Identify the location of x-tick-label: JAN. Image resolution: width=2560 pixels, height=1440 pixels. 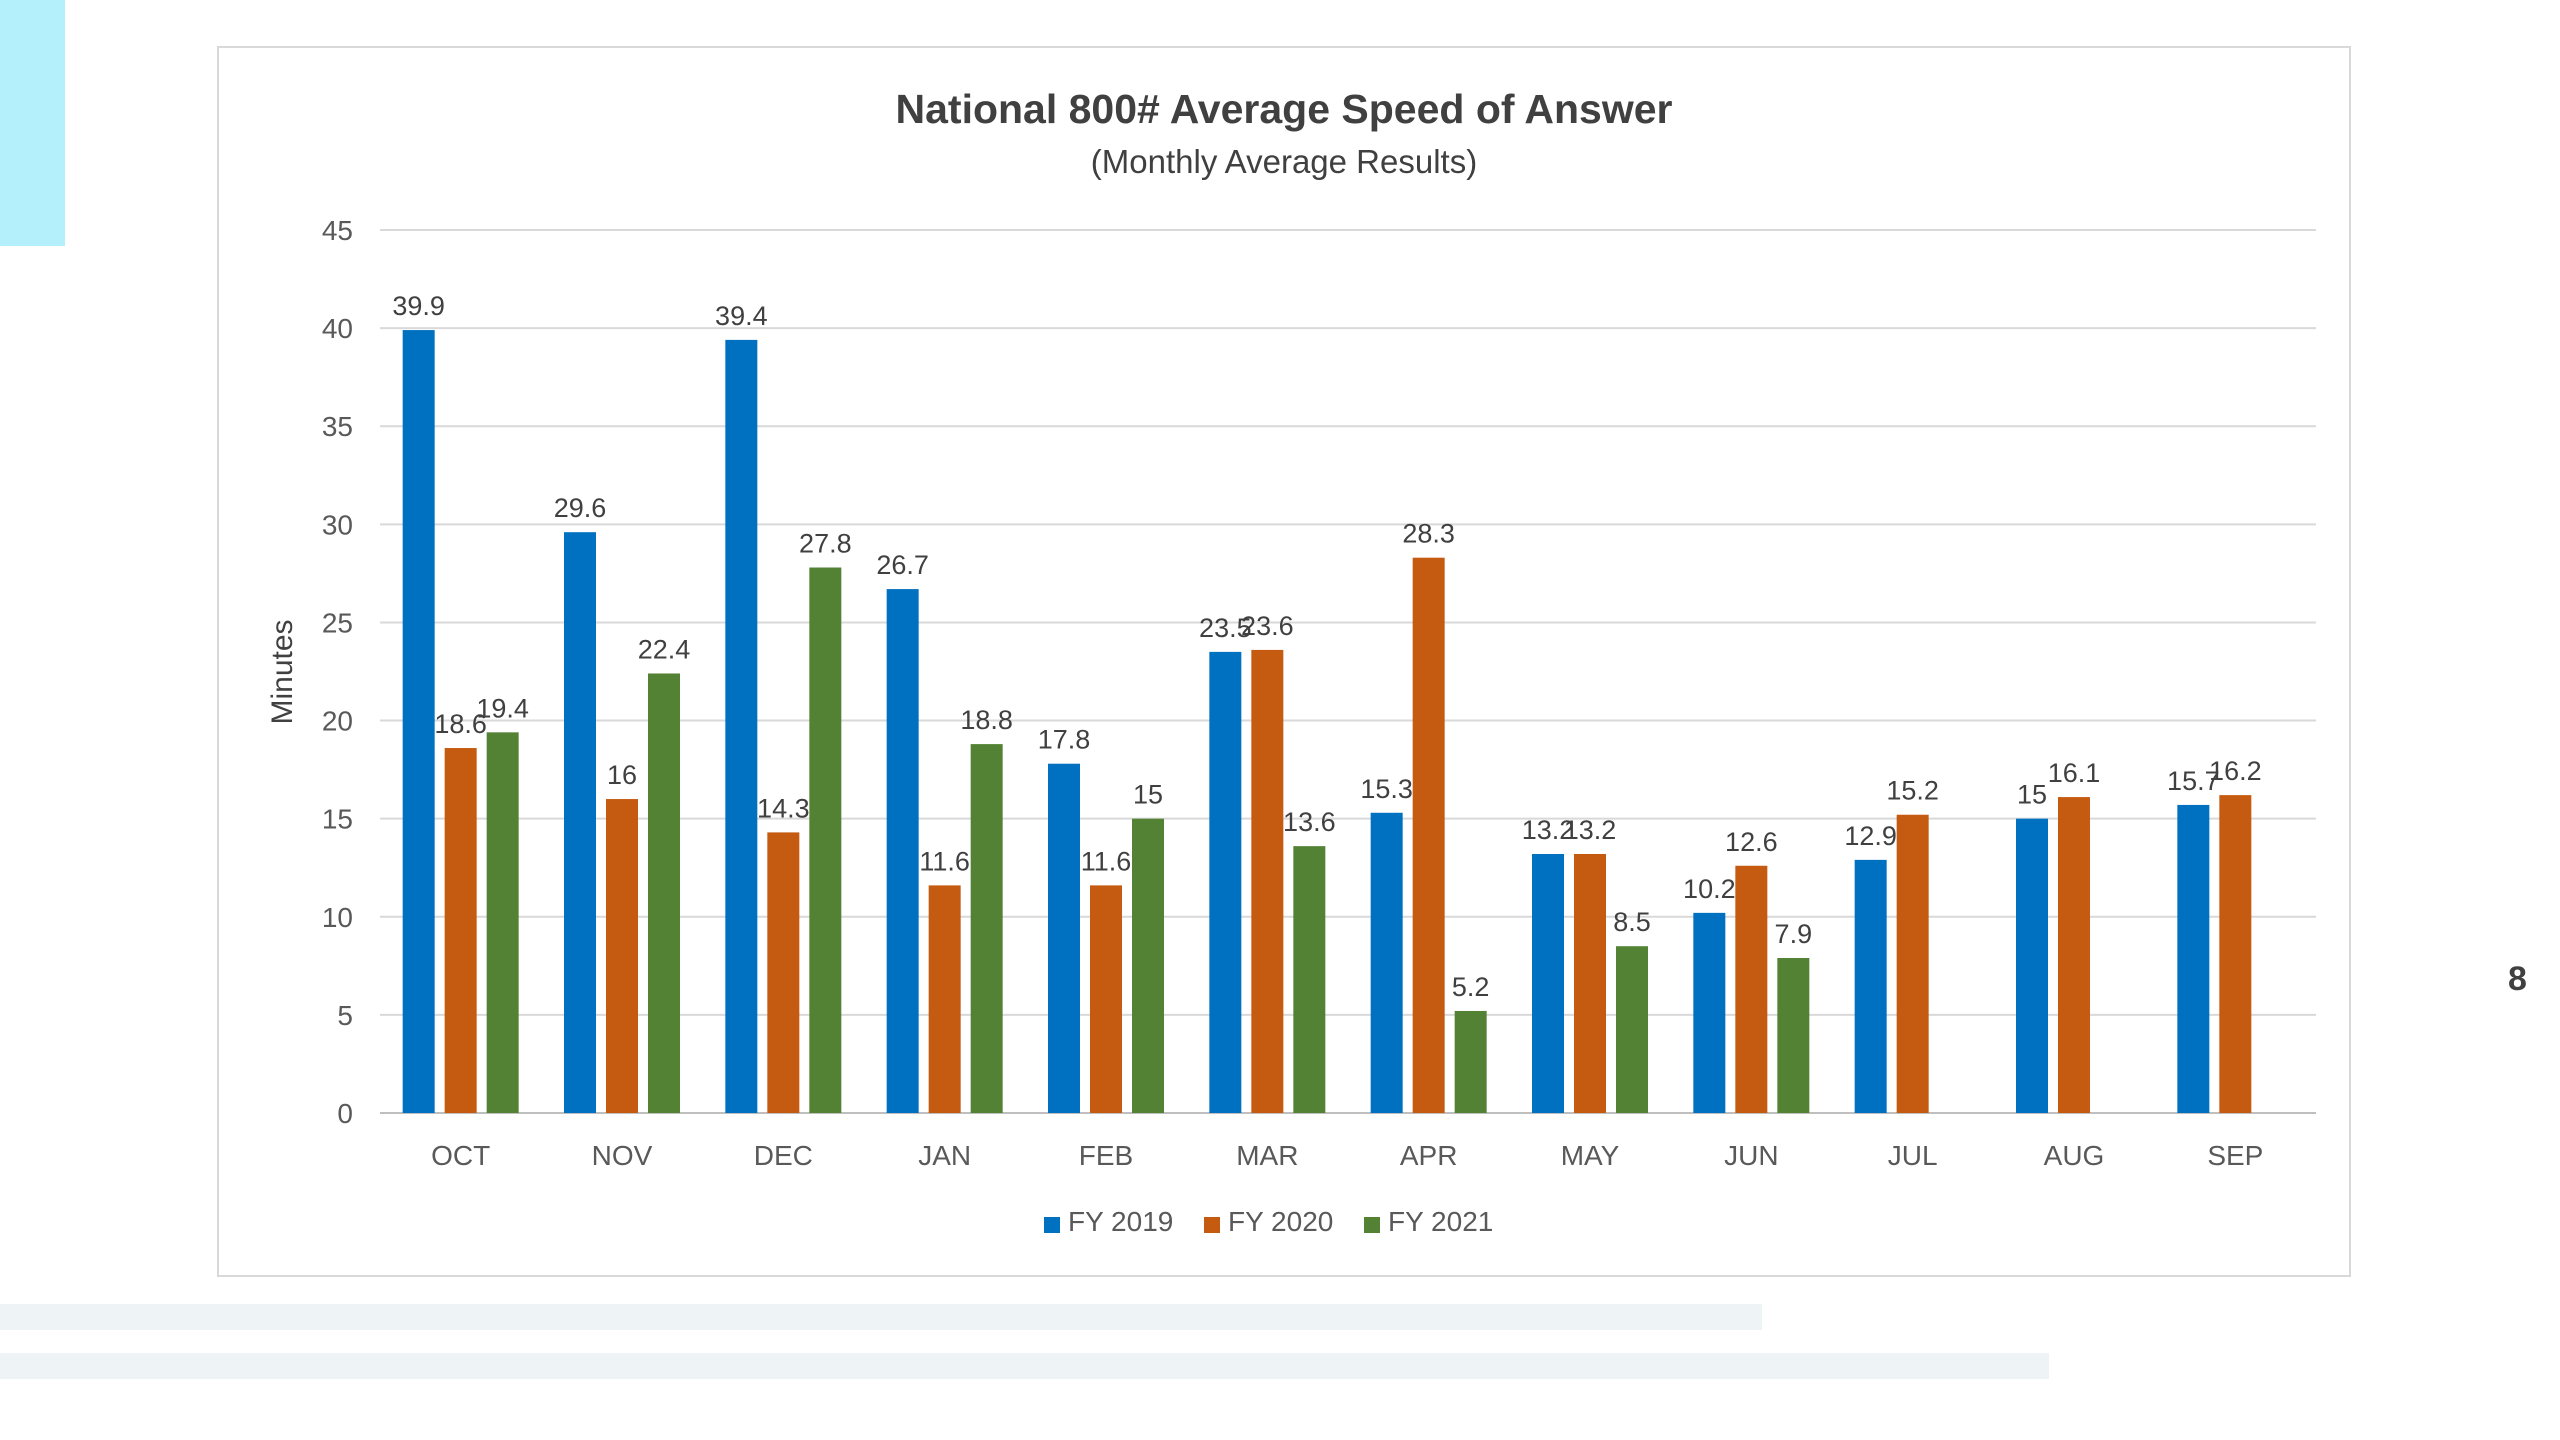
(944, 1155).